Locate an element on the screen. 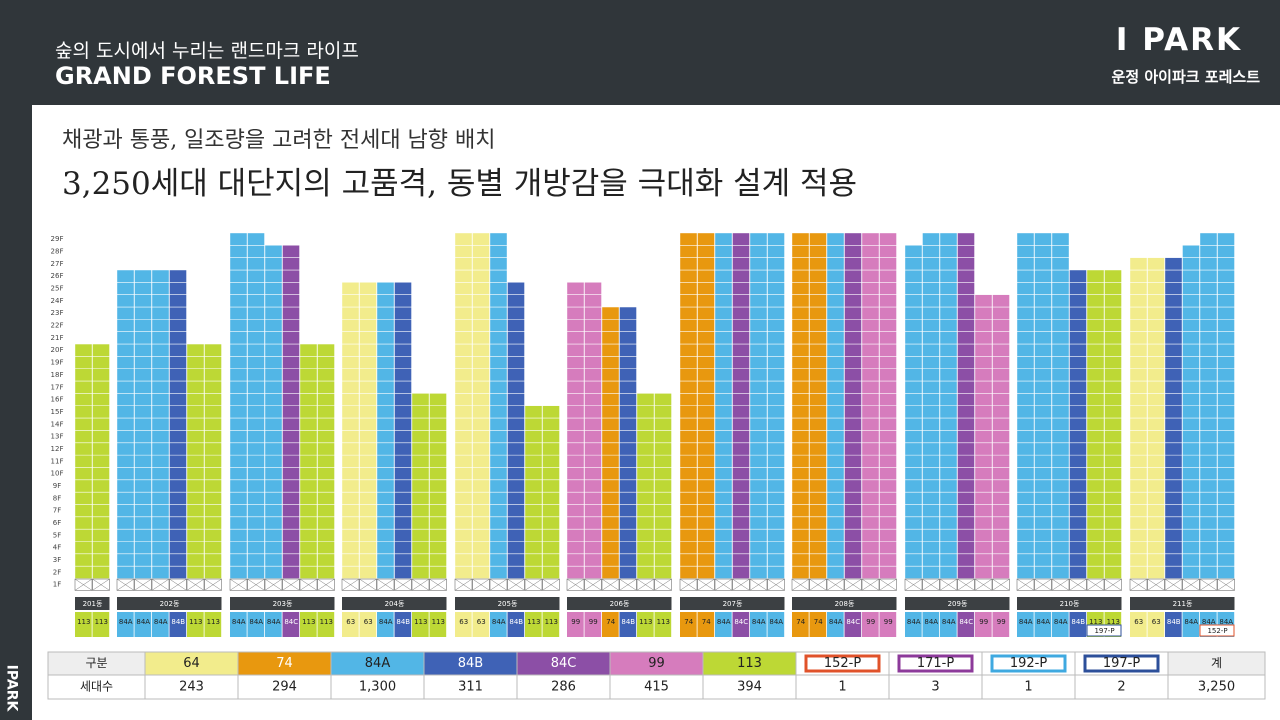  type-count: 311 is located at coordinates (470, 687).